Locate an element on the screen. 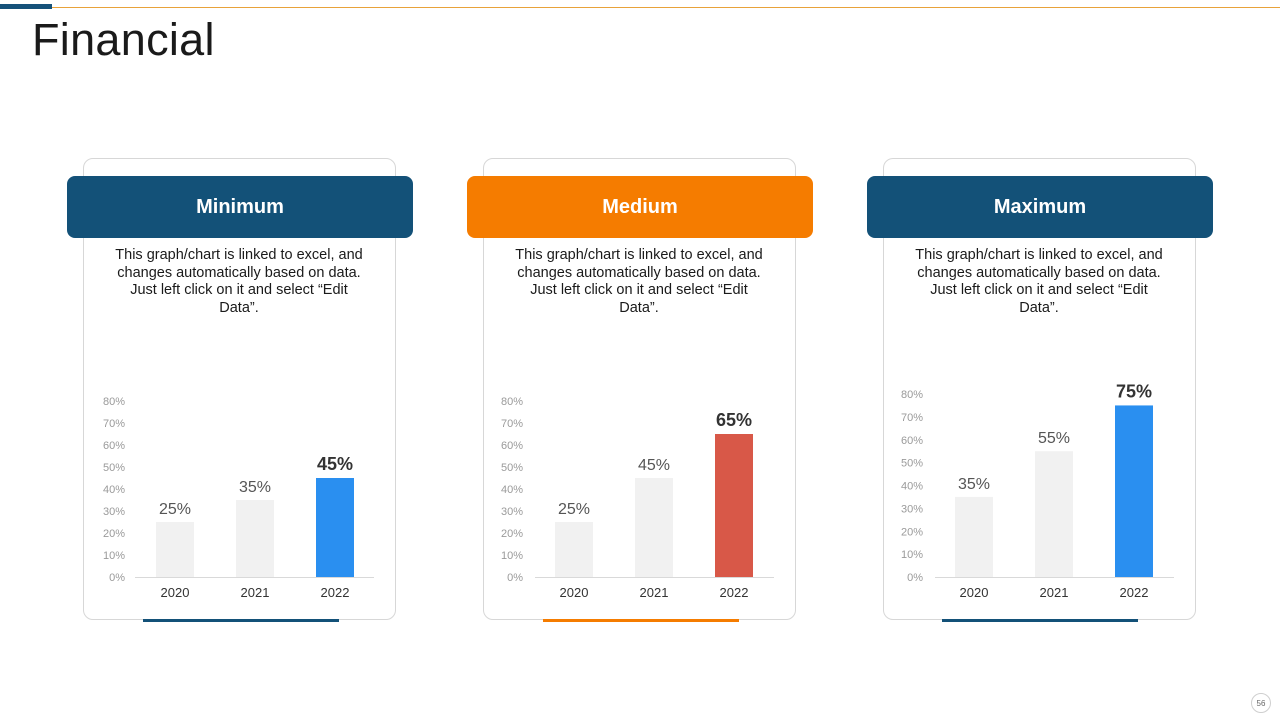 The width and height of the screenshot is (1280, 720). card-underline-minimum is located at coordinates (241, 620).